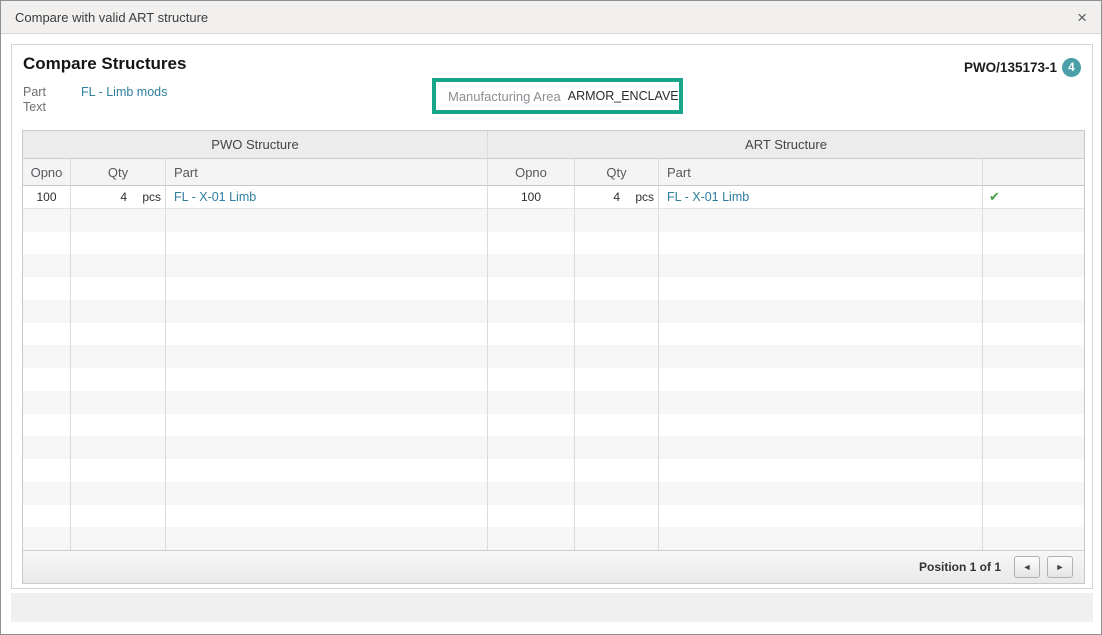  Describe the element at coordinates (215, 196) in the screenshot. I see `pwo-part-link: FL - X-01 Limb` at that location.